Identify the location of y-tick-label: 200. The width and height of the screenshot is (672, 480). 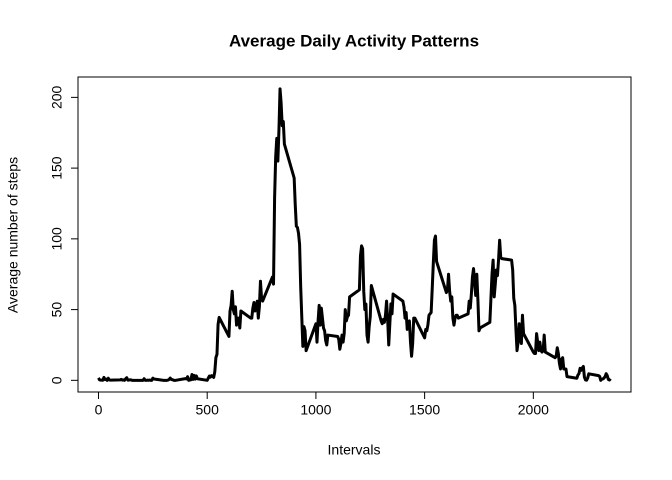
(57, 97).